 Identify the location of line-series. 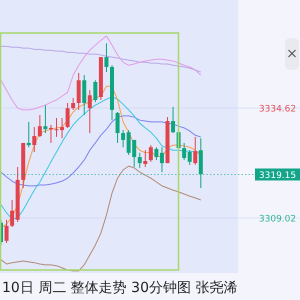
(101, 59).